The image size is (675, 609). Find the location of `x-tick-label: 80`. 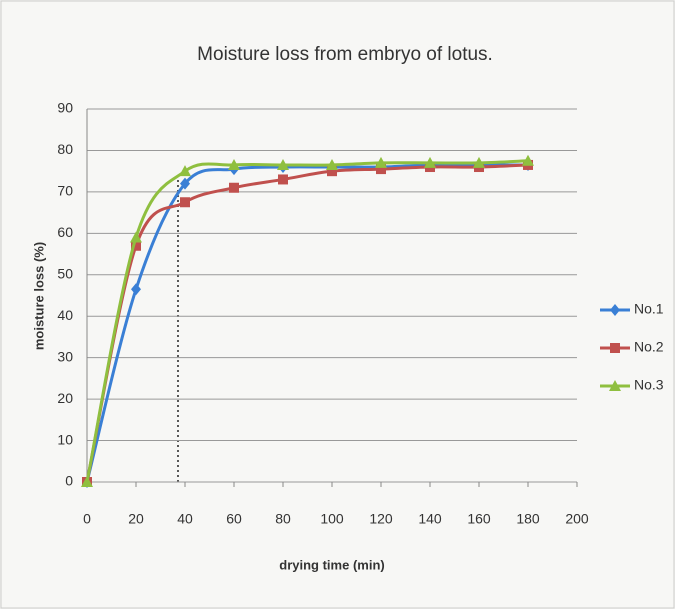

x-tick-label: 80 is located at coordinates (283, 519).